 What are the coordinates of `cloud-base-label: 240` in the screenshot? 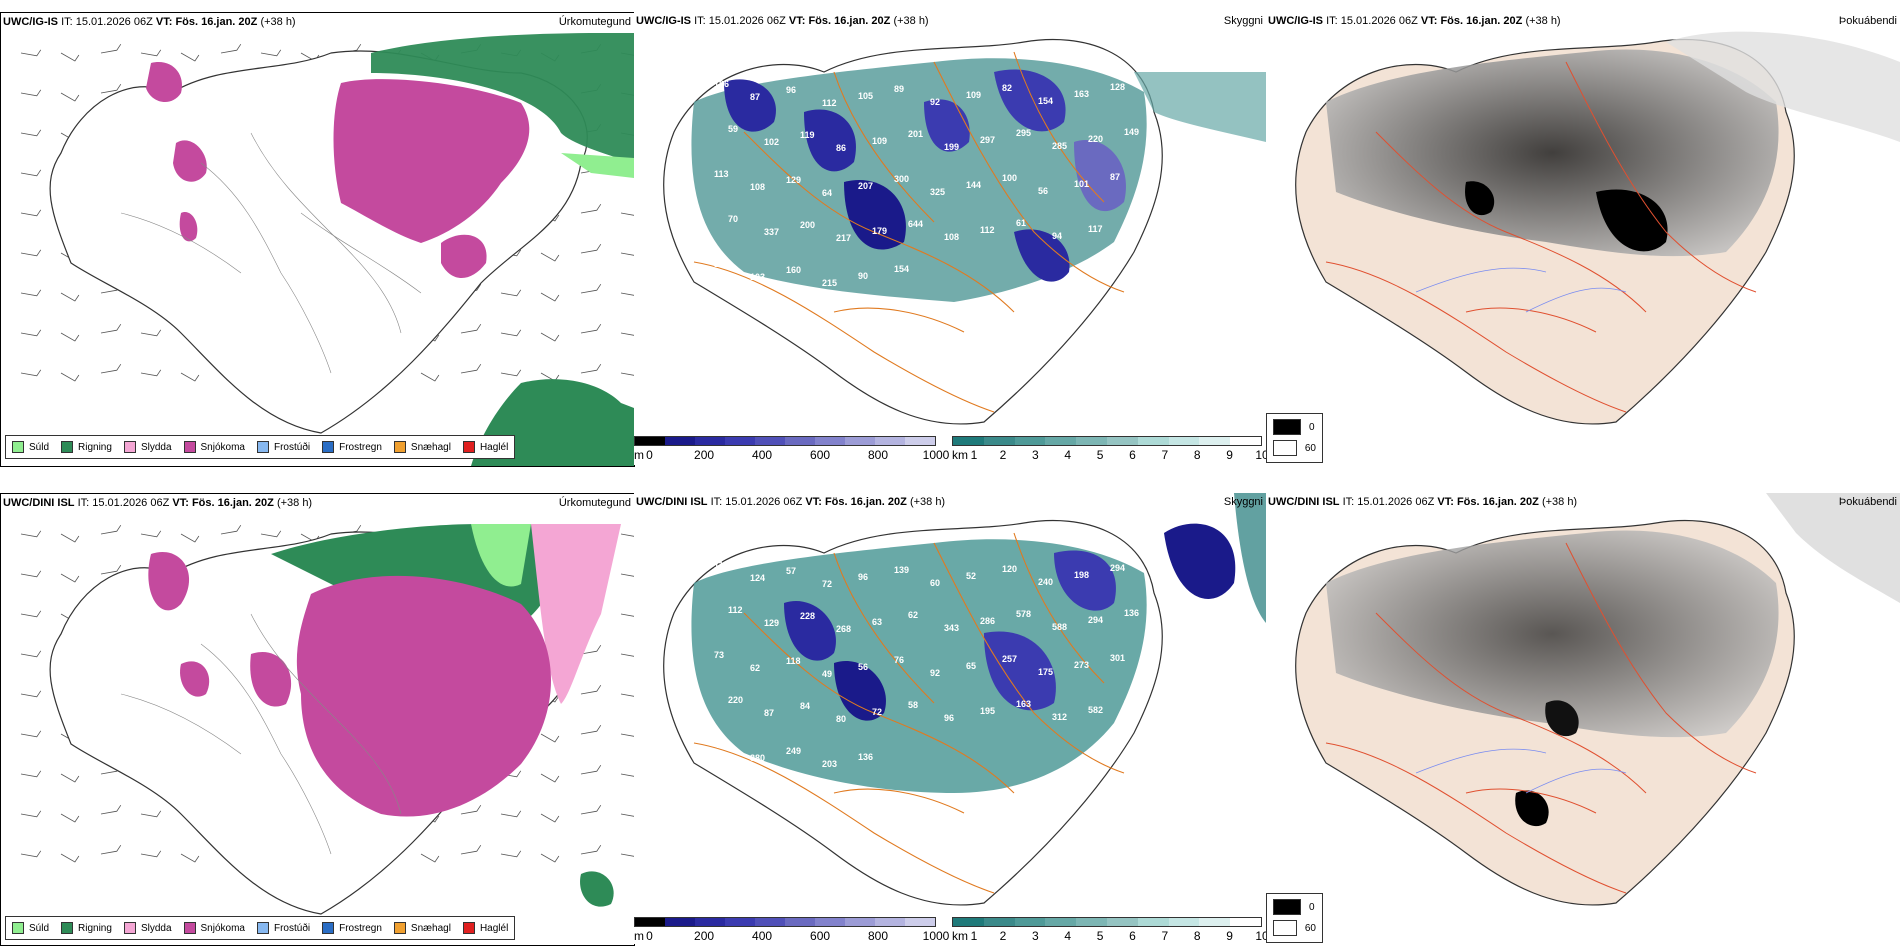 It's located at (1045, 582).